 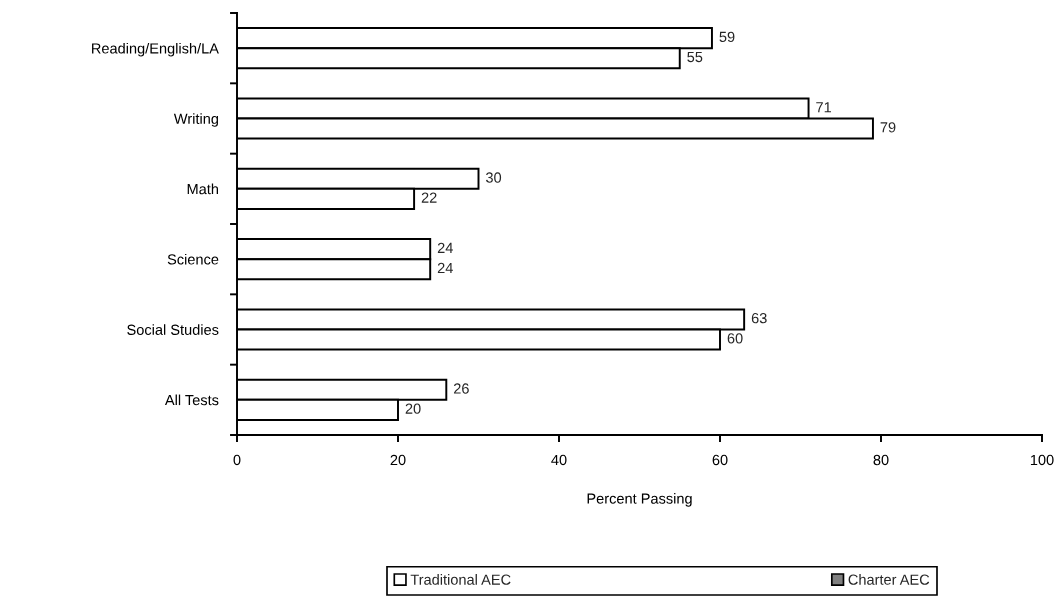 I want to click on x-tick-label: 80, so click(x=881, y=460).